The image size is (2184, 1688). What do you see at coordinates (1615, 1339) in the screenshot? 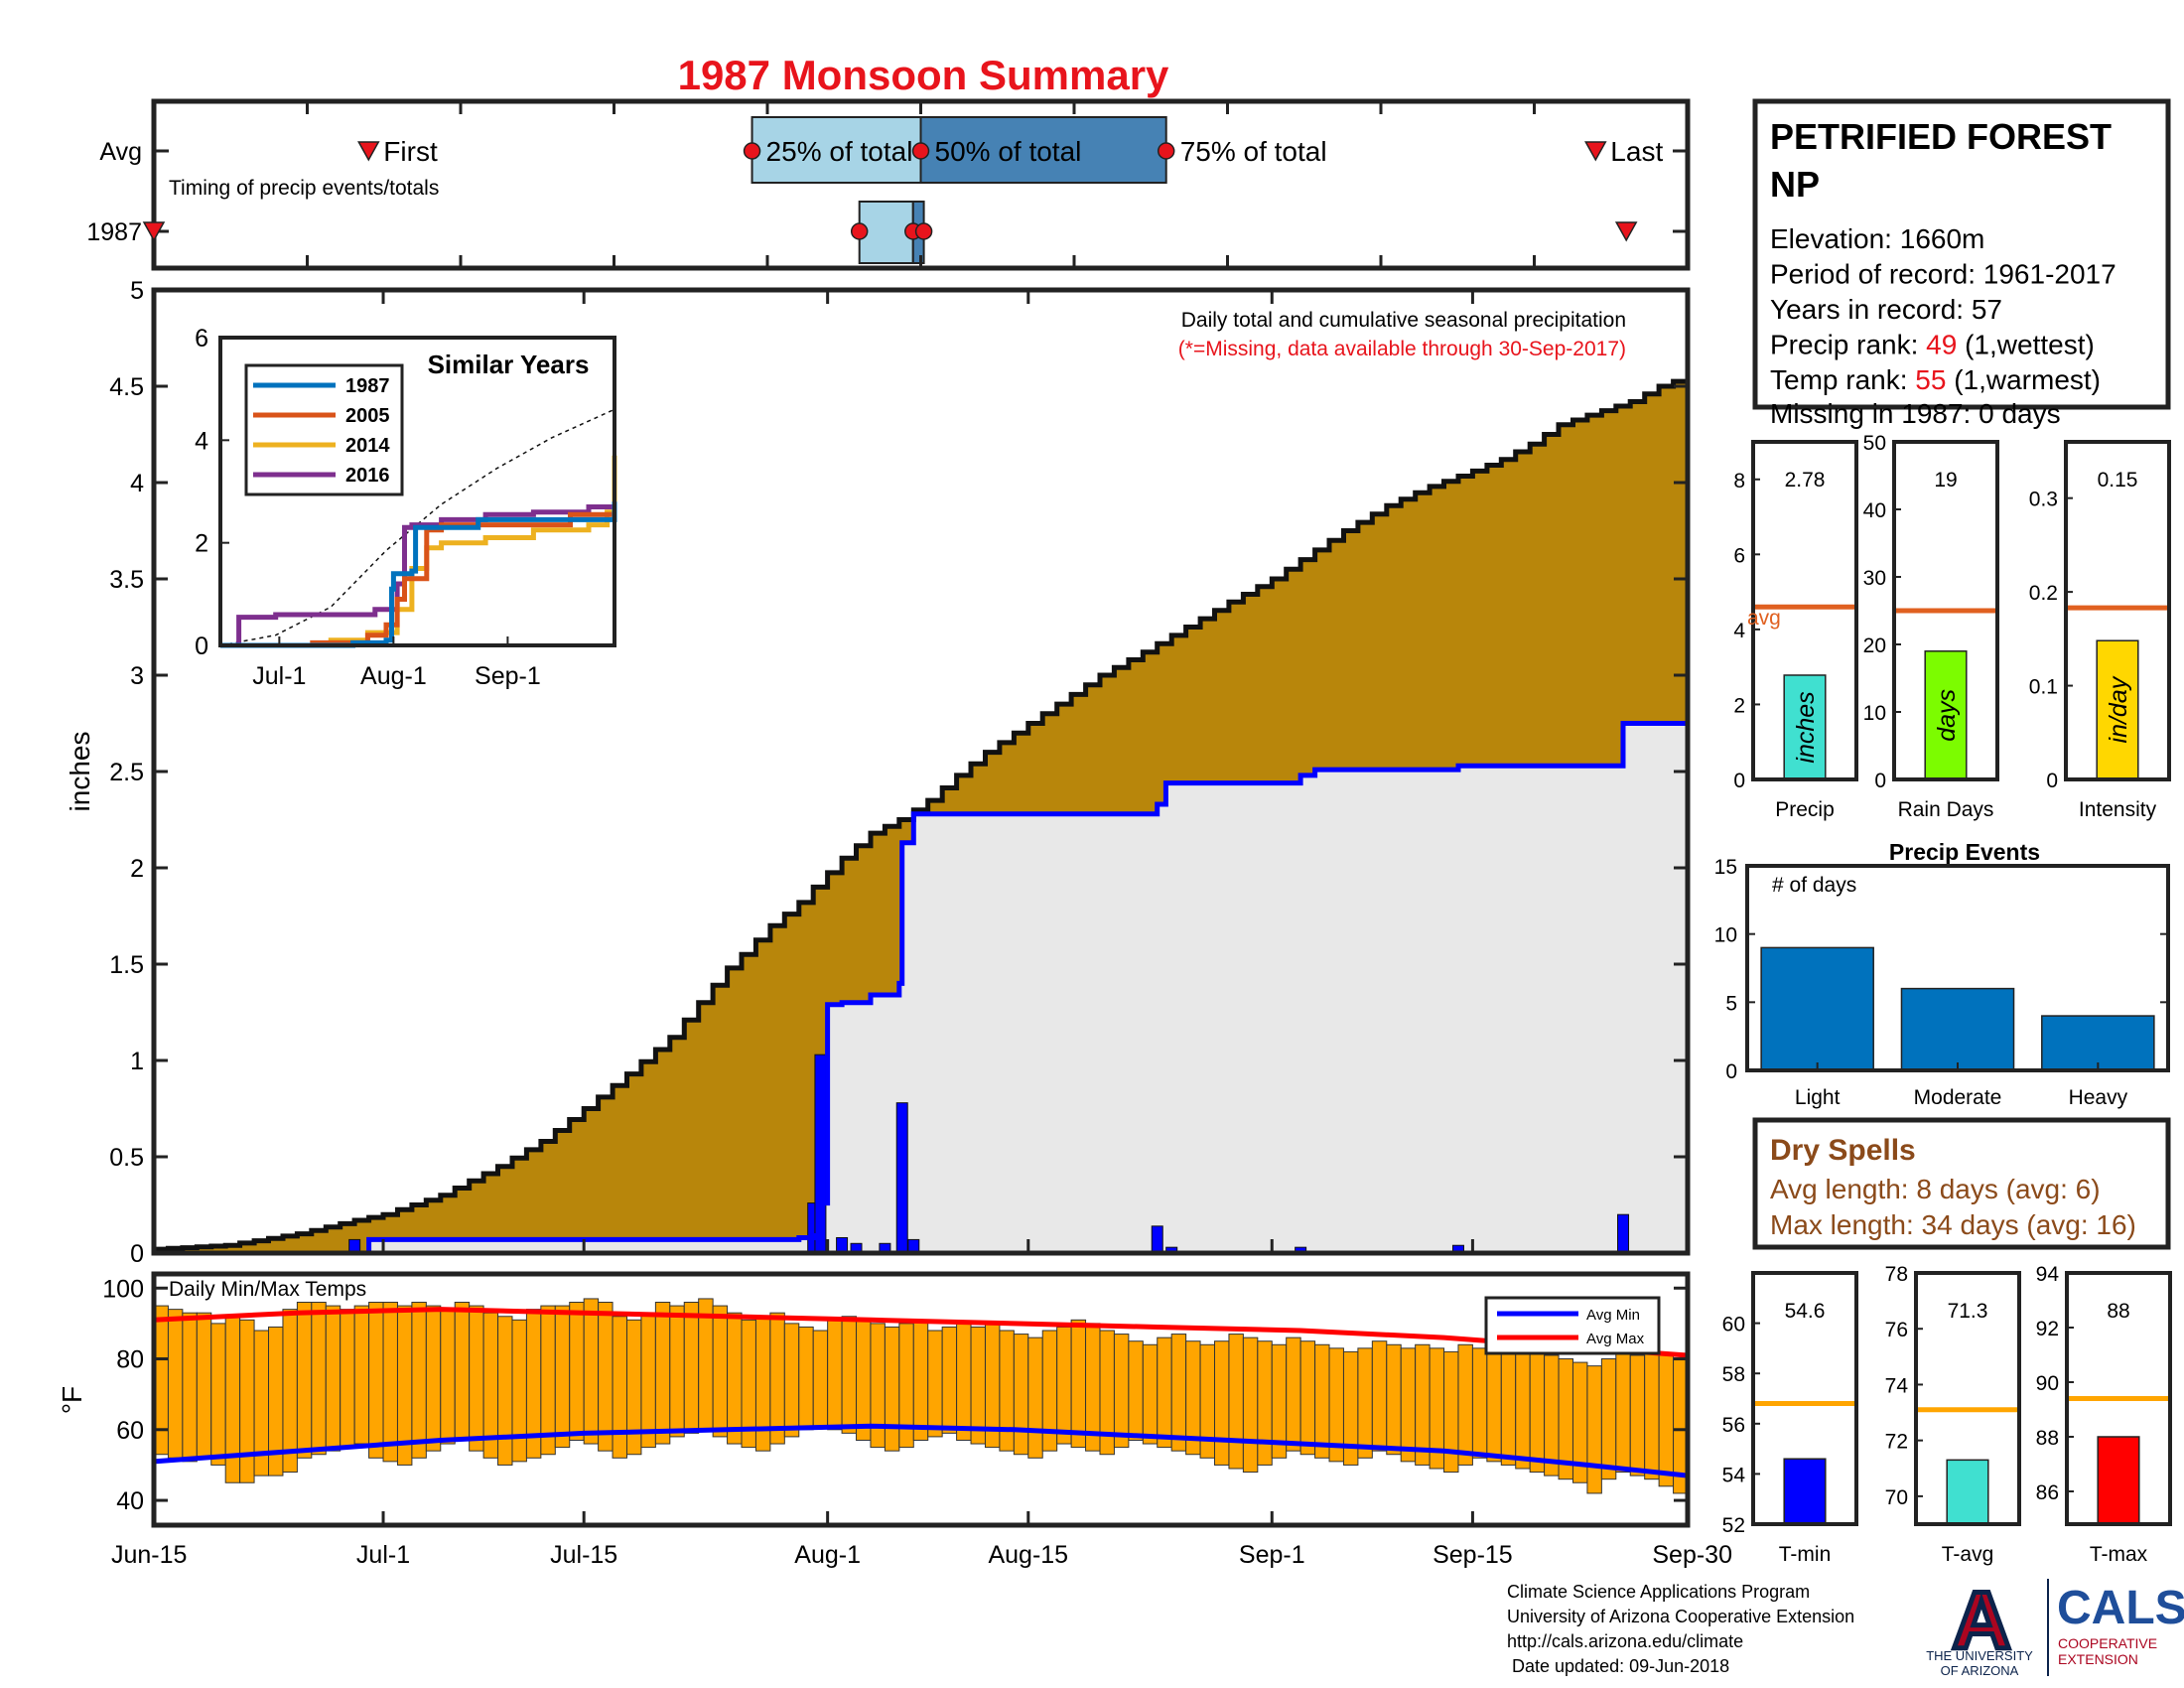
I see `legend-avg-max-label: Avg Max` at bounding box center [1615, 1339].